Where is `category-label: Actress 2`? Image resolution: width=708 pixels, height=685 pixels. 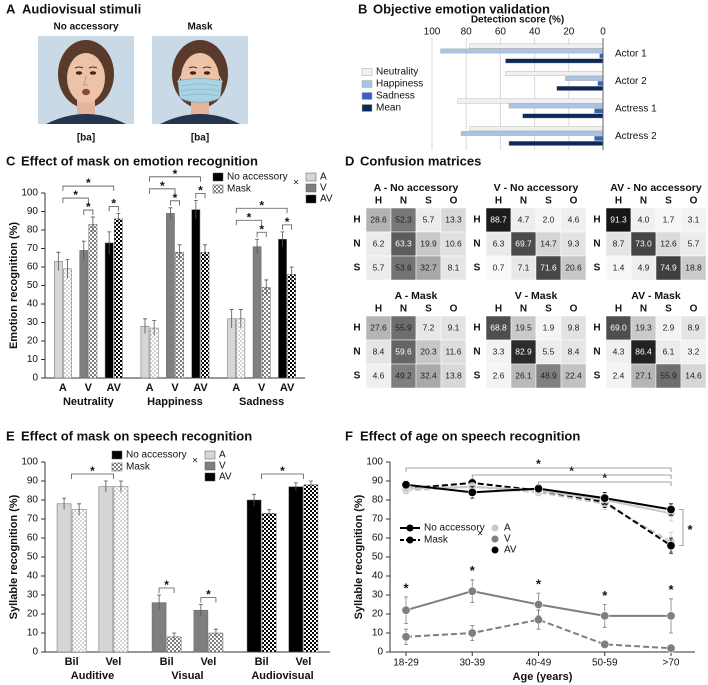
category-label: Actress 2 is located at coordinates (636, 136).